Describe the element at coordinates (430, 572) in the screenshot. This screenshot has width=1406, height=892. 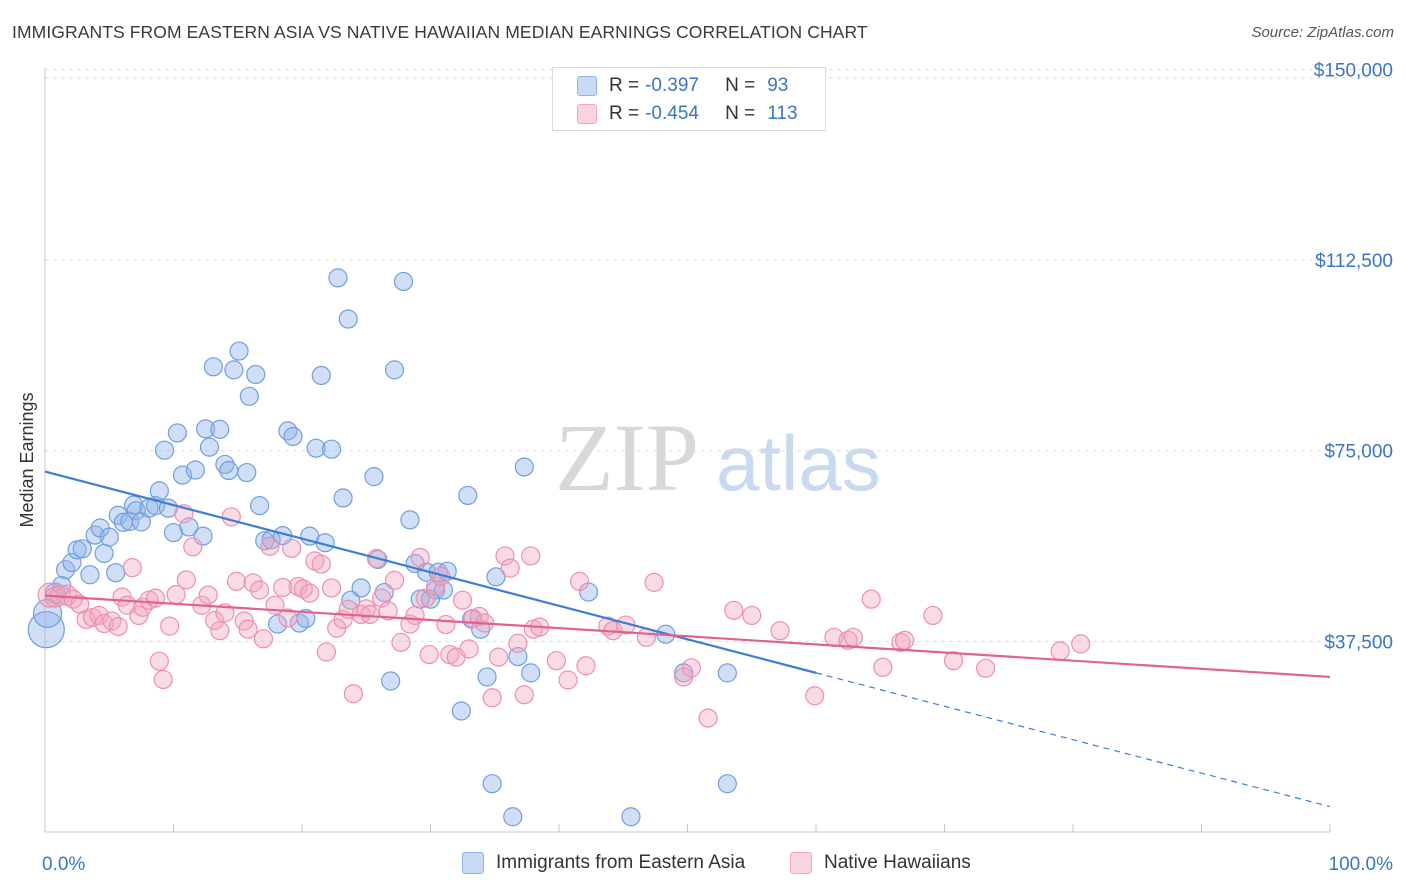
I see `trend-line-immigrants` at that location.